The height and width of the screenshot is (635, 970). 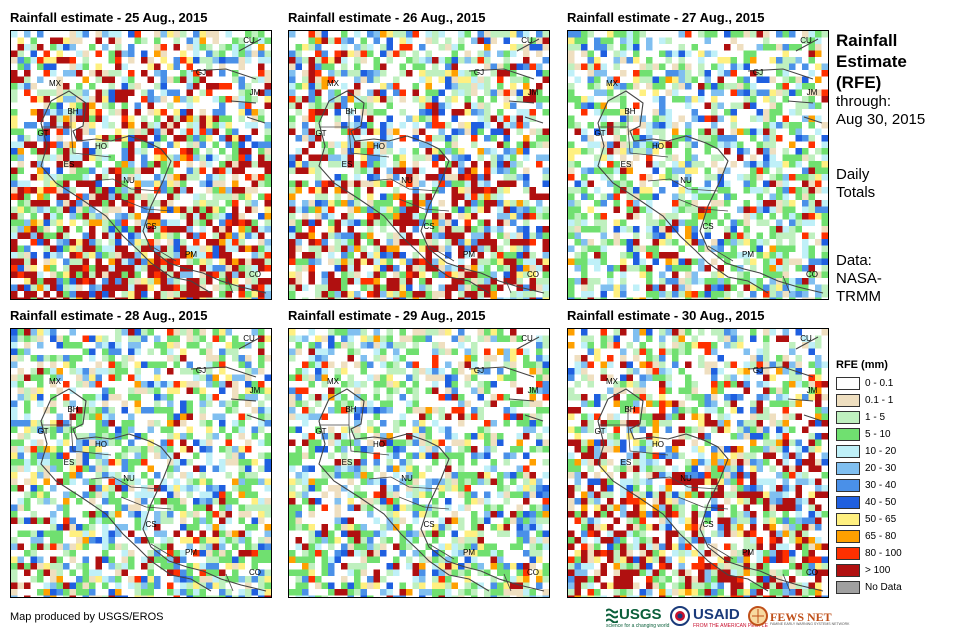 What do you see at coordinates (862, 365) in the screenshot?
I see `legend-title: RFE (mm)` at bounding box center [862, 365].